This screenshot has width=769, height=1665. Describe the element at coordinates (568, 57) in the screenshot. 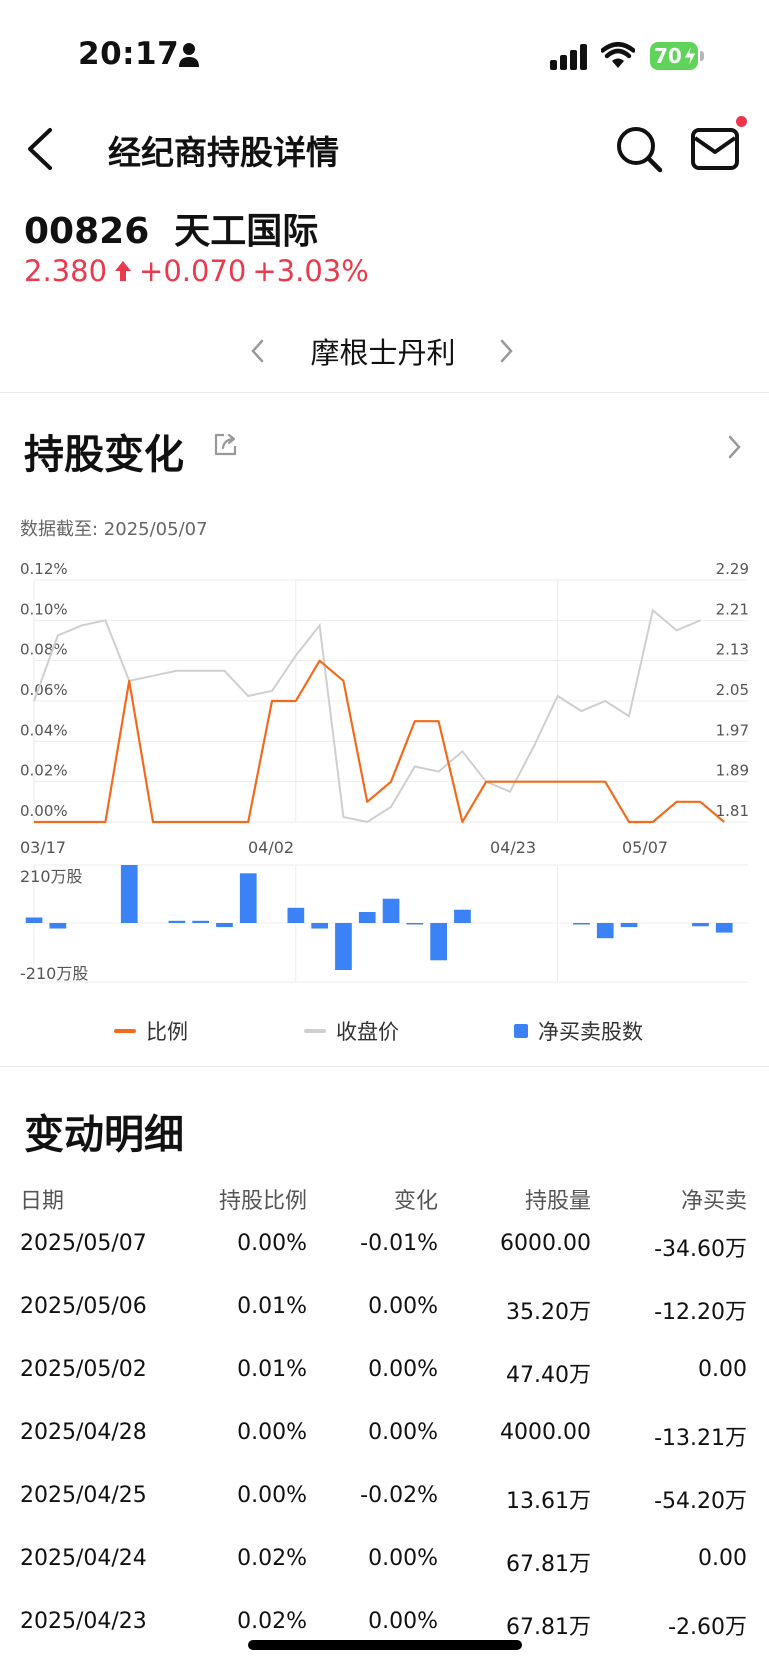

I see `signal-icon` at that location.